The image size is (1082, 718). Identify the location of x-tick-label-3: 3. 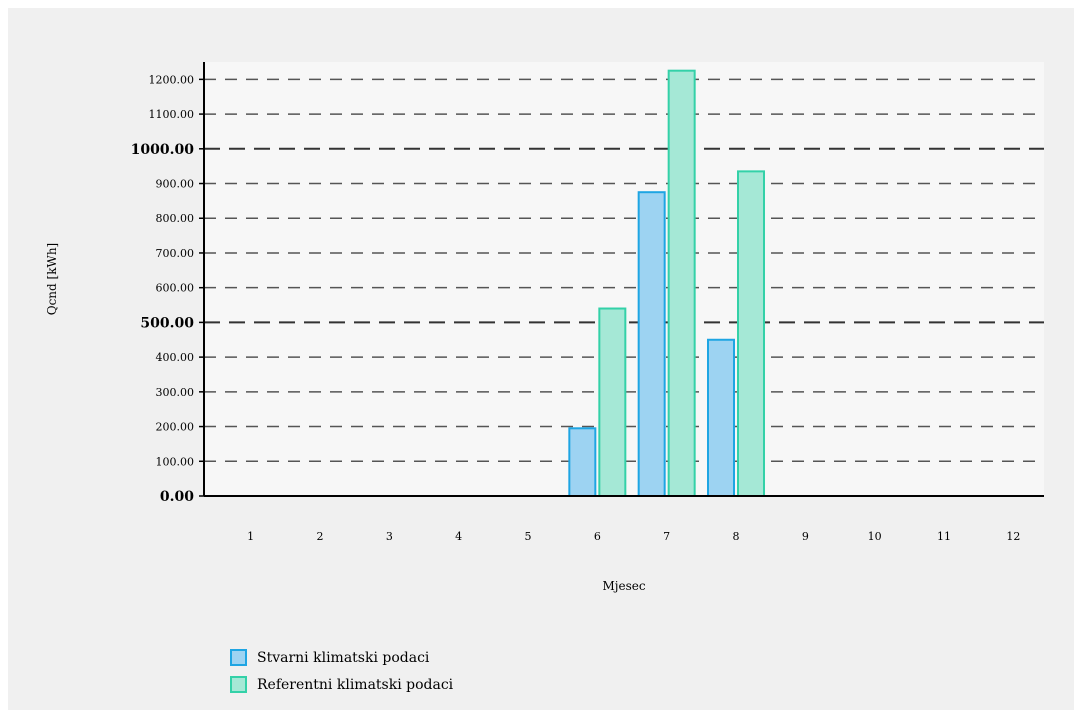
(389, 536).